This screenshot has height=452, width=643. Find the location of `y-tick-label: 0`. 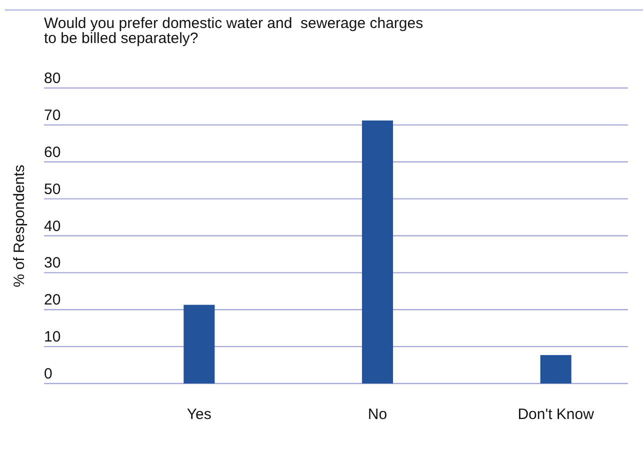

y-tick-label: 0 is located at coordinates (48, 374).